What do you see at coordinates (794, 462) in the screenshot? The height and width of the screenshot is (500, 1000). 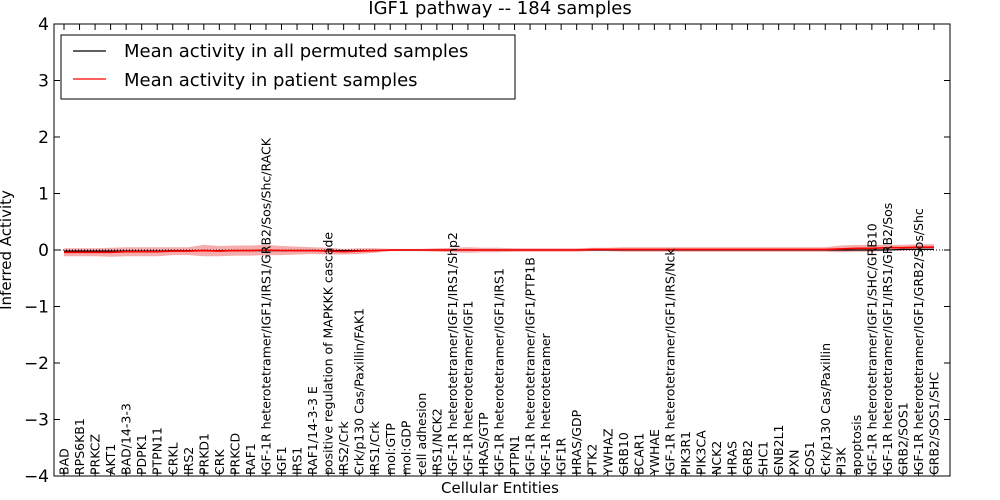 I see `x-tick-label-pxn: PXN` at bounding box center [794, 462].